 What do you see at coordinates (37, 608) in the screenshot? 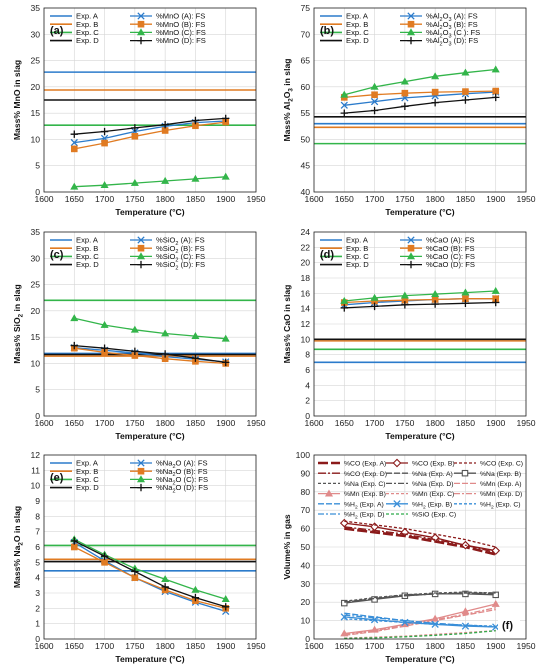
I see `y-tick-label: 2` at bounding box center [37, 608].